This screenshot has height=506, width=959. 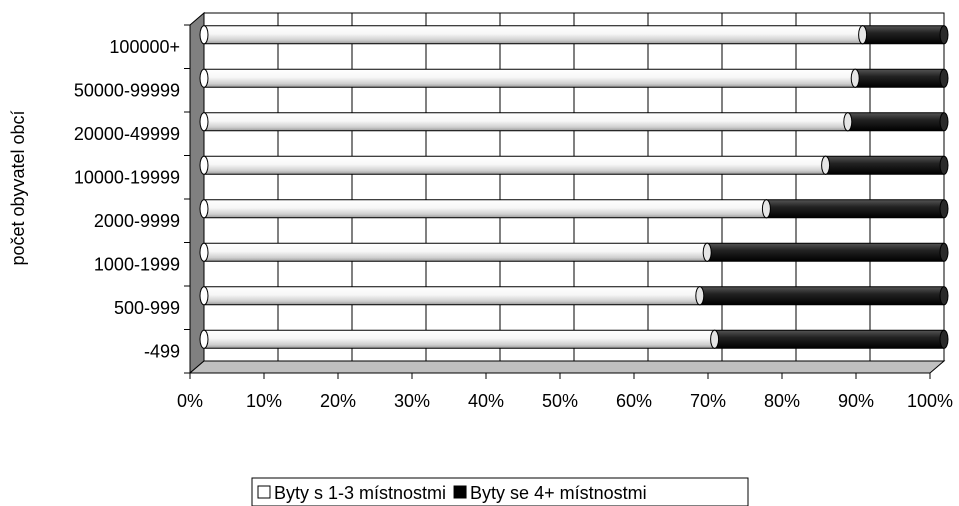 I want to click on x-tick-label: 10%, so click(x=264, y=401).